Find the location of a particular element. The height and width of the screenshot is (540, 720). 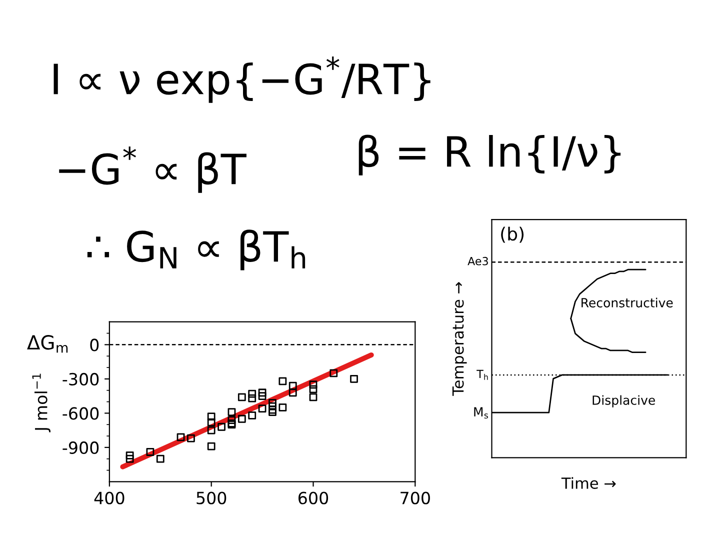

text: I ∝ ν exp{−G$^{*}$/RT} is located at coordinates (242, 79).